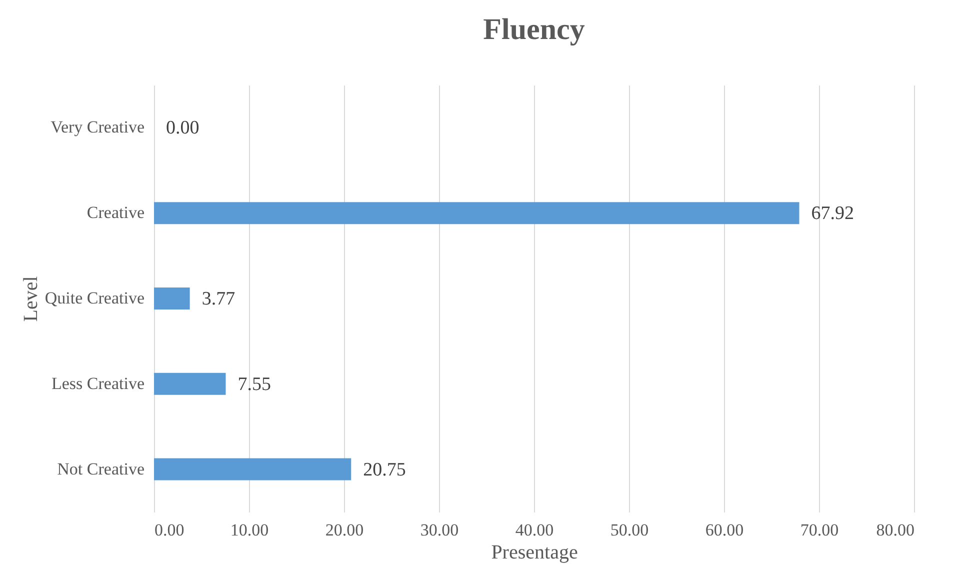 The image size is (954, 577). What do you see at coordinates (183, 128) in the screenshot?
I see `data-label: 0.00` at bounding box center [183, 128].